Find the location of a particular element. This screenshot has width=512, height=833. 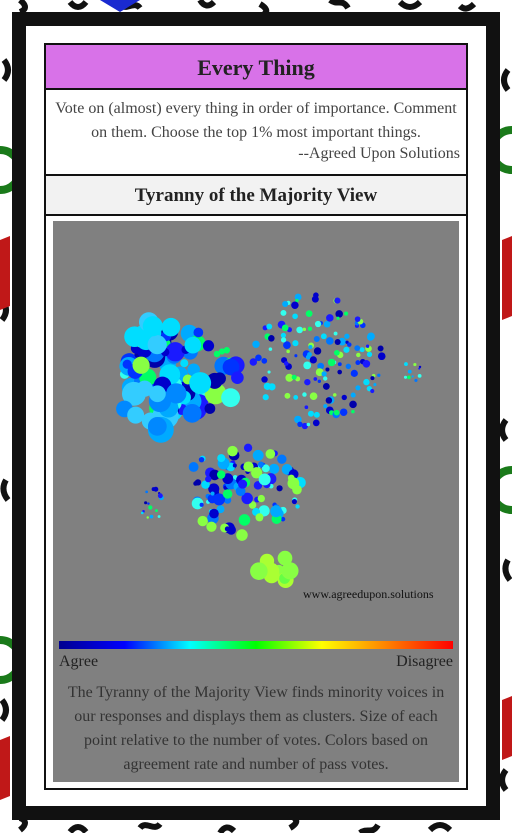

view-title: Tyranny of the Majority View is located at coordinates (256, 196).